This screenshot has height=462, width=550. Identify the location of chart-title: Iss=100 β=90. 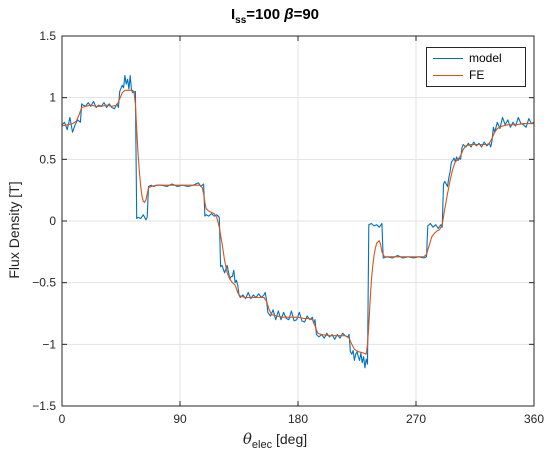
(275, 16).